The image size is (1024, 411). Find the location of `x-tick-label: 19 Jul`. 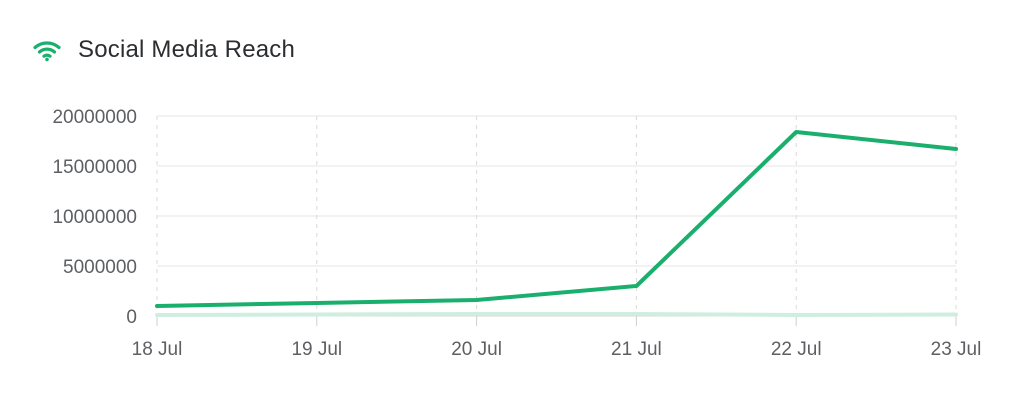

x-tick-label: 19 Jul is located at coordinates (316, 349).